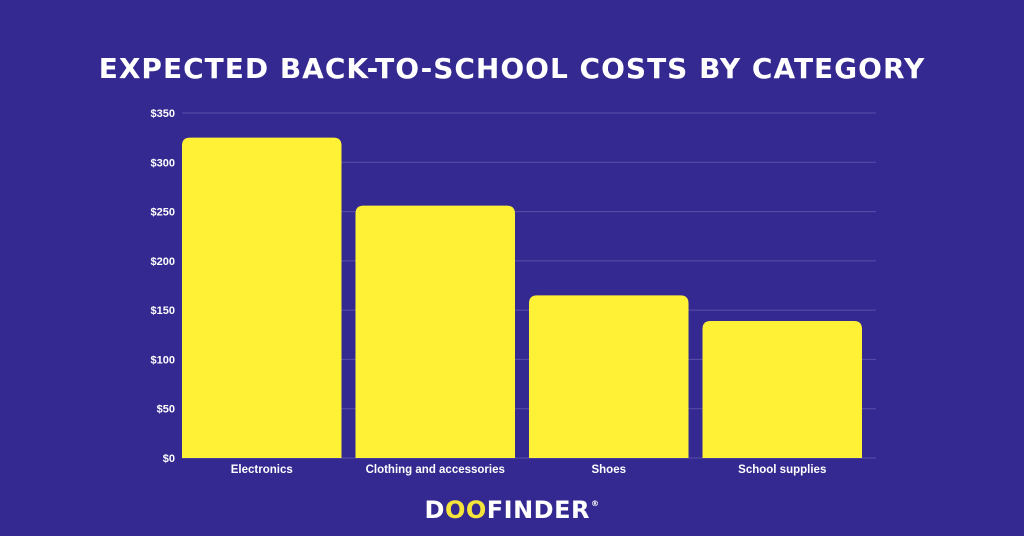 This screenshot has height=536, width=1024. Describe the element at coordinates (163, 286) in the screenshot. I see `y-axis-ticks: $0 $50 $100 $150 $200 $250 $300 $350` at that location.